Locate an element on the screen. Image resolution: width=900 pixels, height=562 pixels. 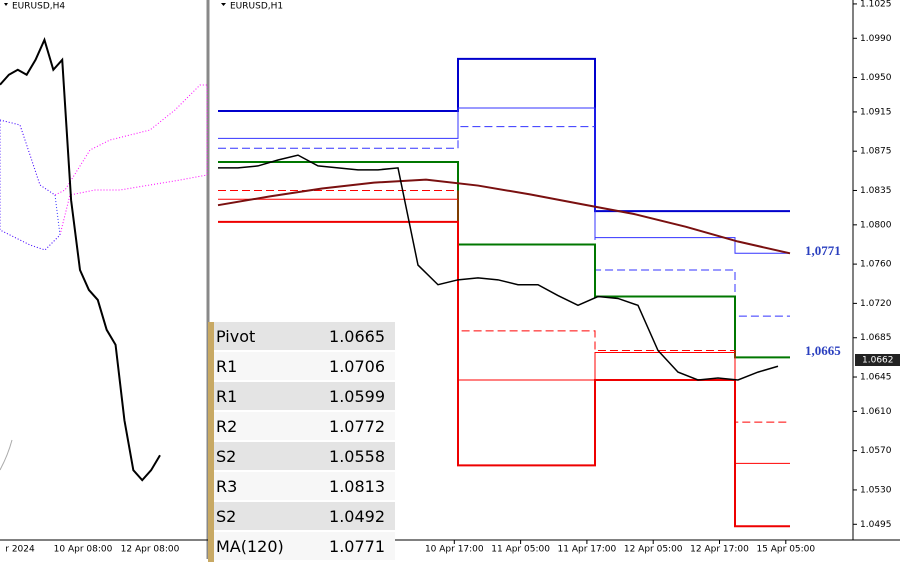
y-tick-label: 1.0990 is located at coordinates (876, 39).